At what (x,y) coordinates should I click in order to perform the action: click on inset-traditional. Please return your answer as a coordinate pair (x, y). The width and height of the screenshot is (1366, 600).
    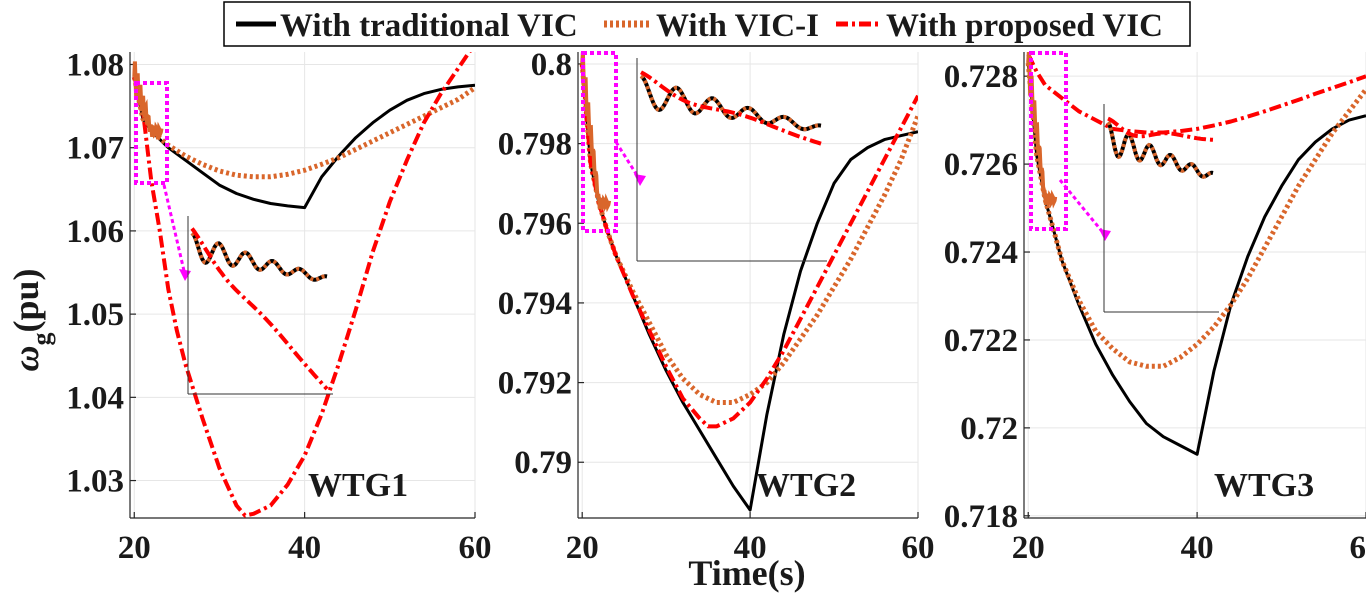
    Looking at the image, I should click on (730, 103).